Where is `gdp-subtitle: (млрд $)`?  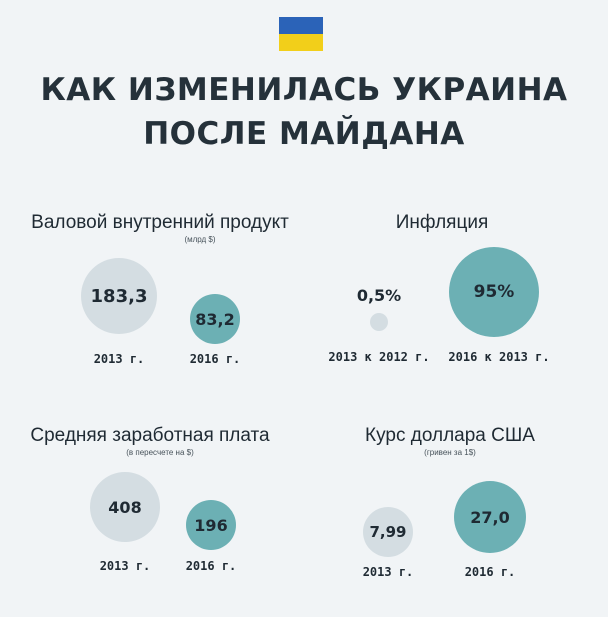
gdp-subtitle: (млрд $) is located at coordinates (200, 239).